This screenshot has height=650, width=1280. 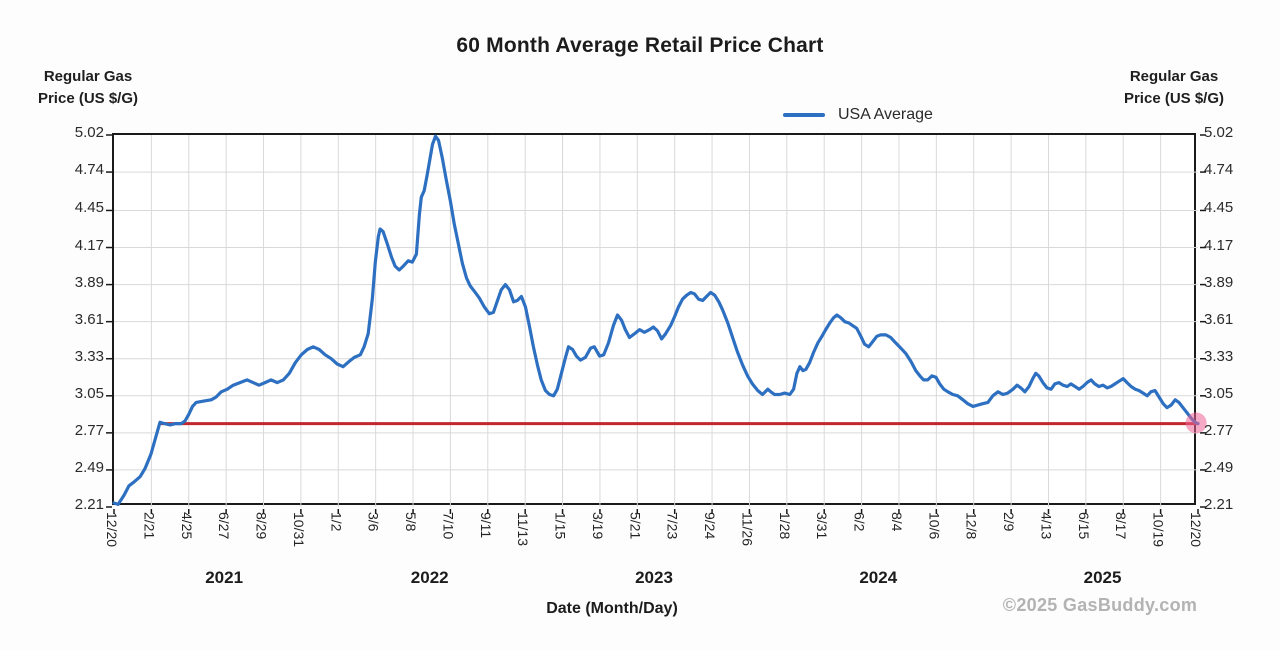 What do you see at coordinates (672, 526) in the screenshot?
I see `x-tick-label: 7/23` at bounding box center [672, 526].